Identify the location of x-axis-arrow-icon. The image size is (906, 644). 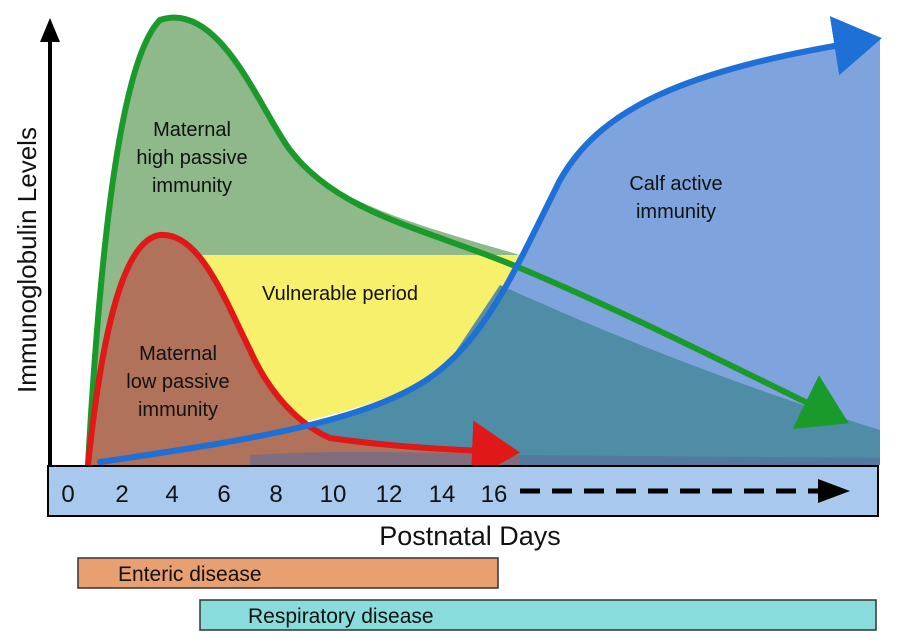
(834, 491).